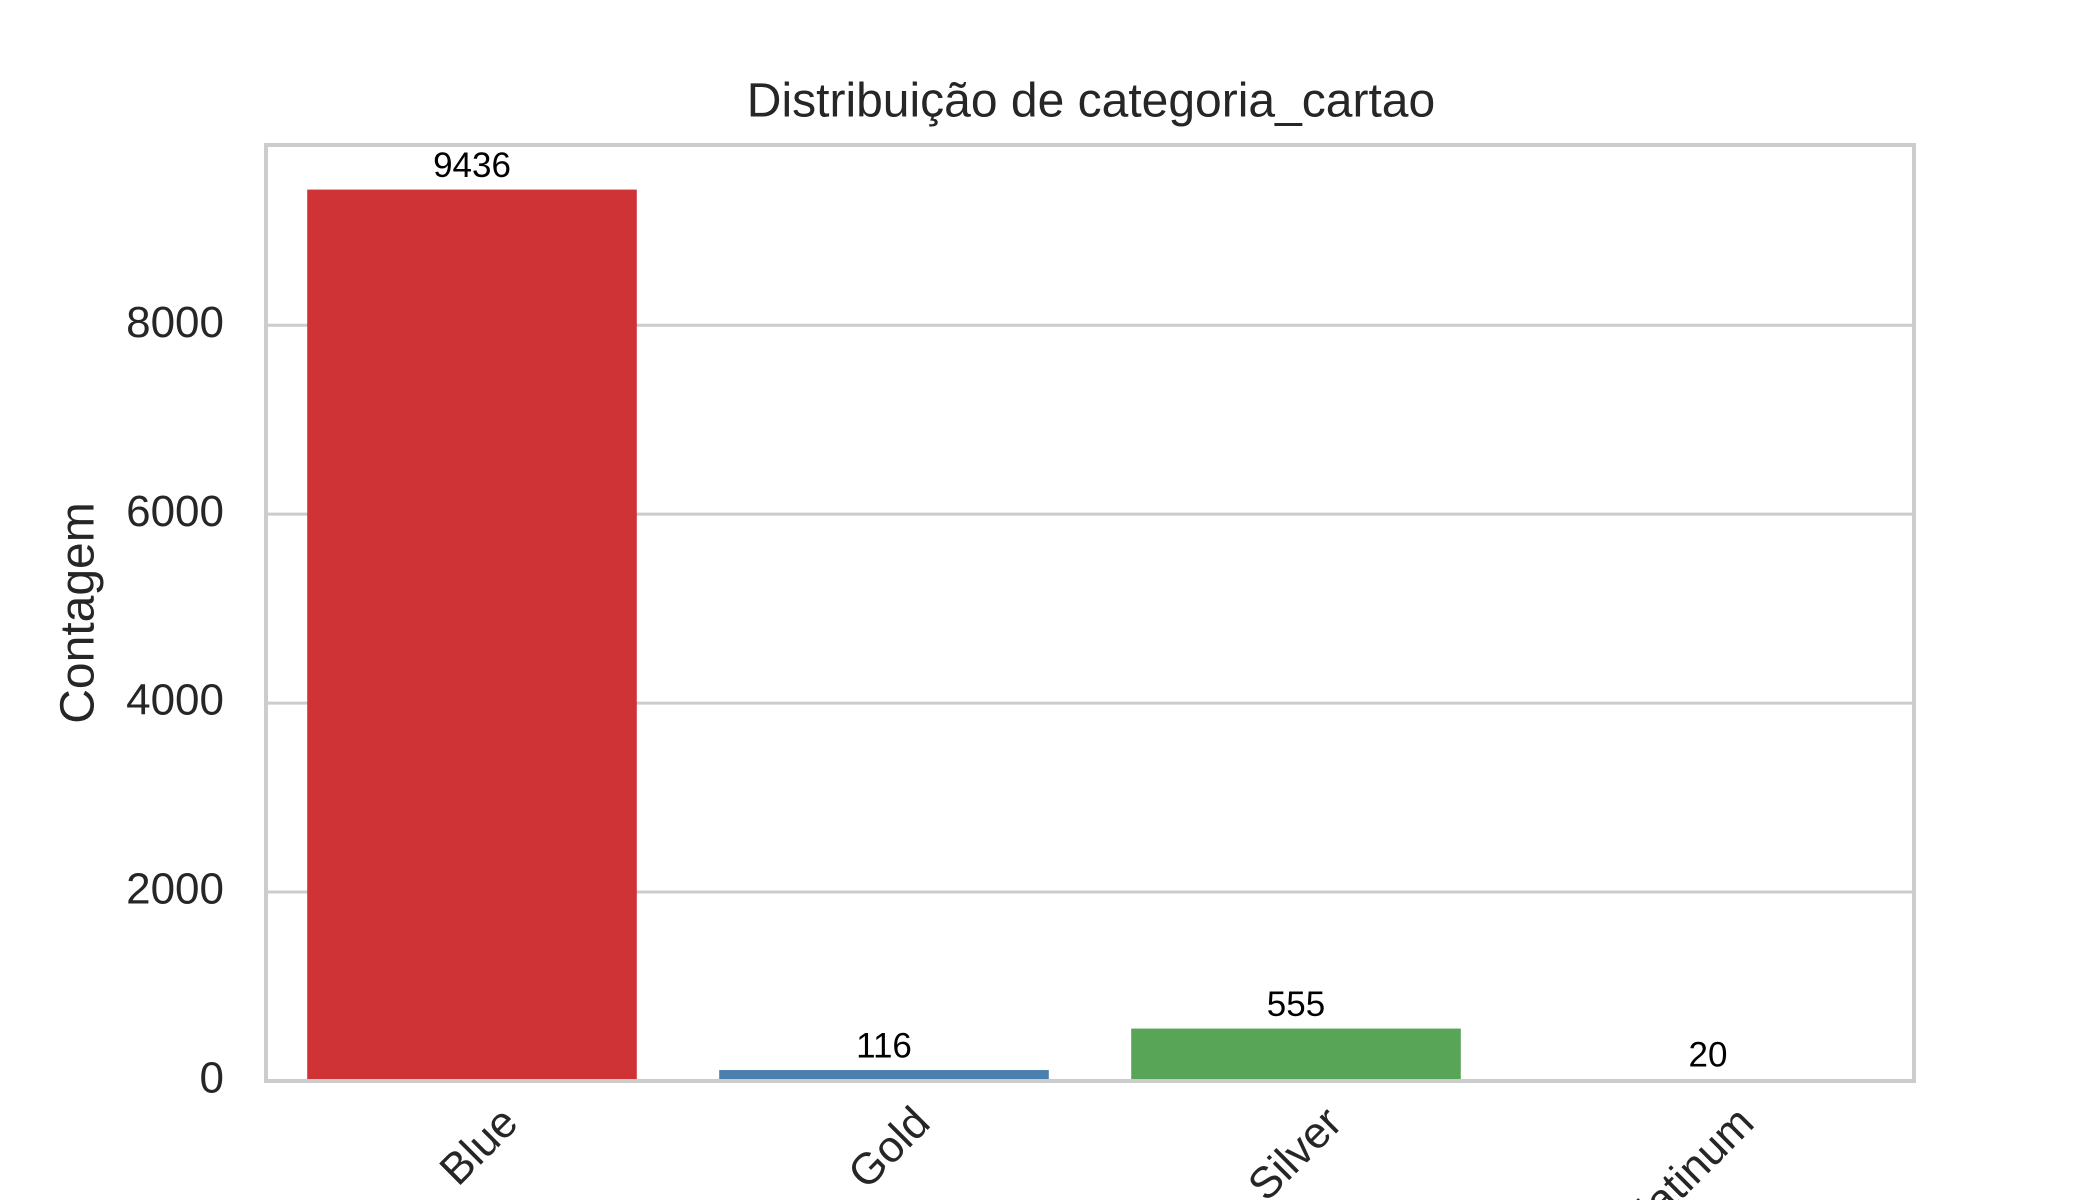 The height and width of the screenshot is (1200, 2100). I want to click on y-tick-label: 6000, so click(175, 511).